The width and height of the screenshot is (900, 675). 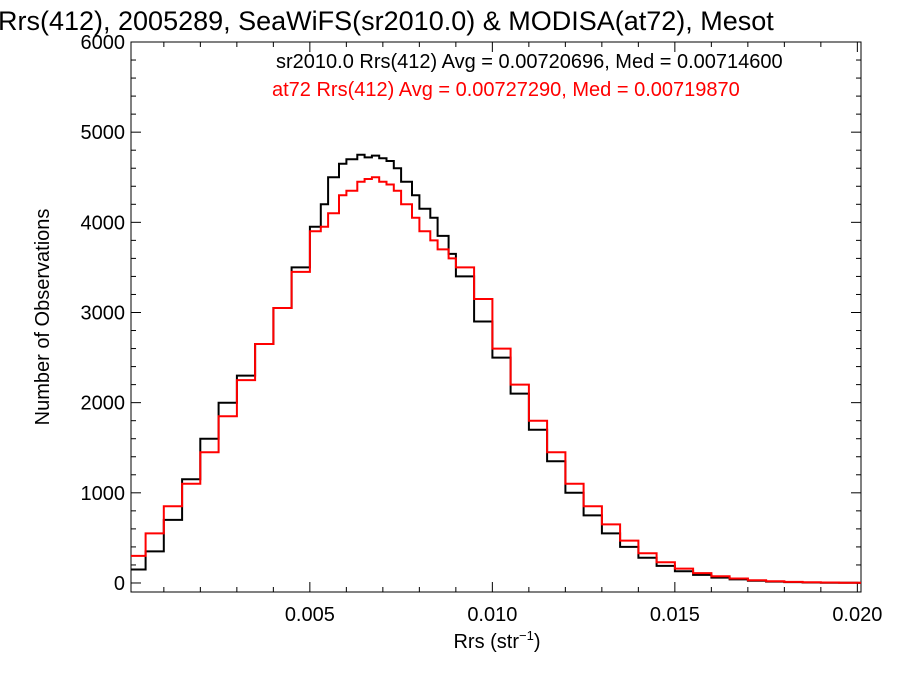 I want to click on x-tick-label: 0.005, so click(x=310, y=615).